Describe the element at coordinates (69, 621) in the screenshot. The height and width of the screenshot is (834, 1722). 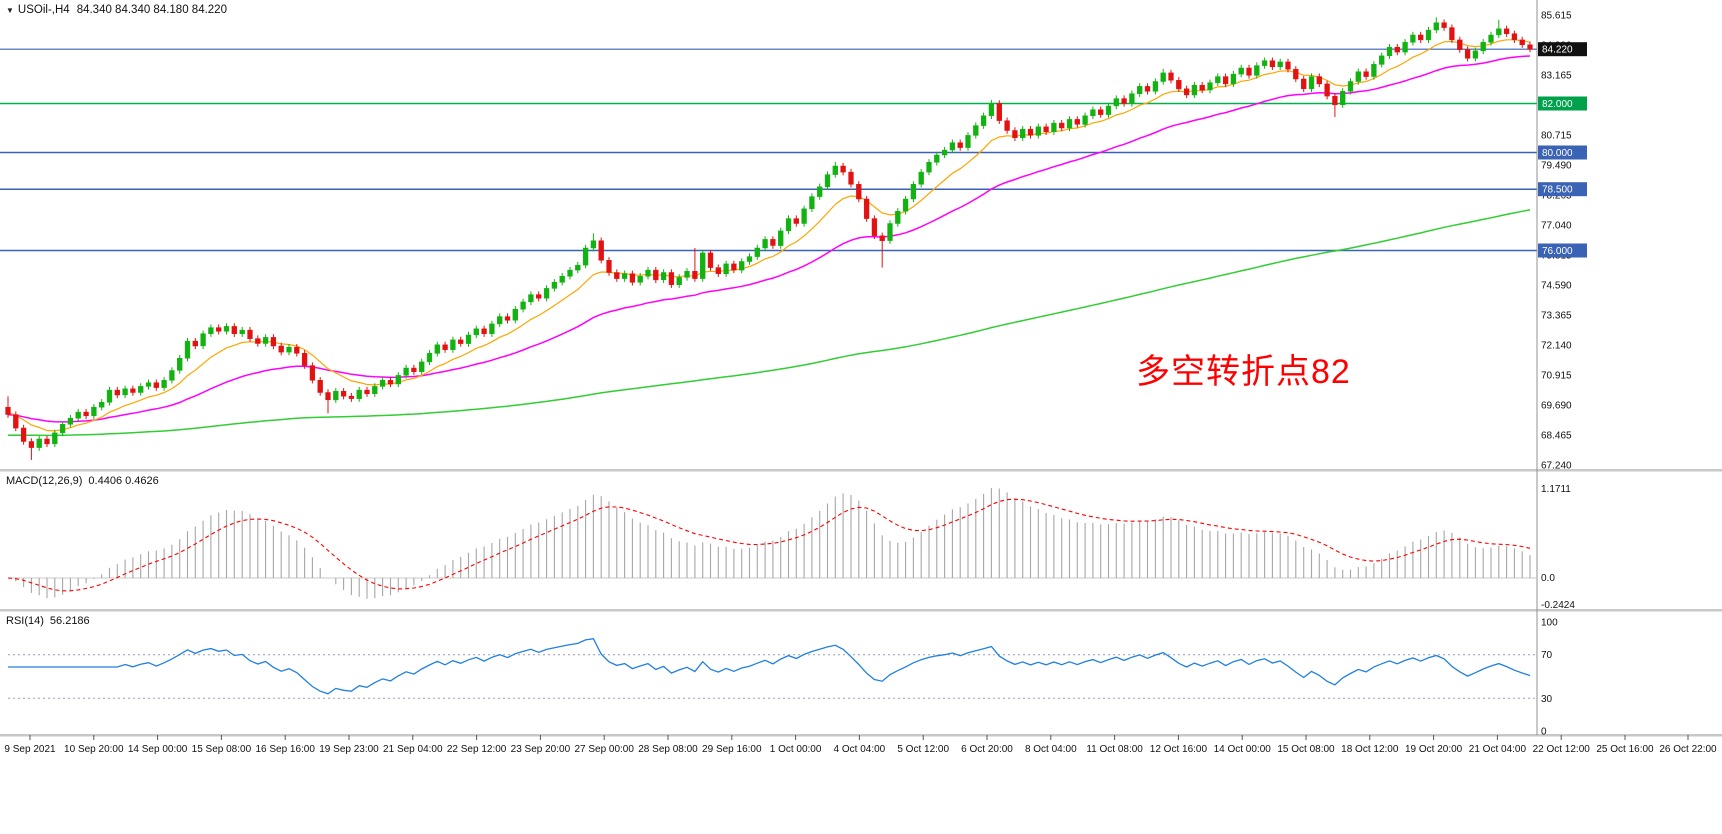
I see `rsi-value: 56.2186` at that location.